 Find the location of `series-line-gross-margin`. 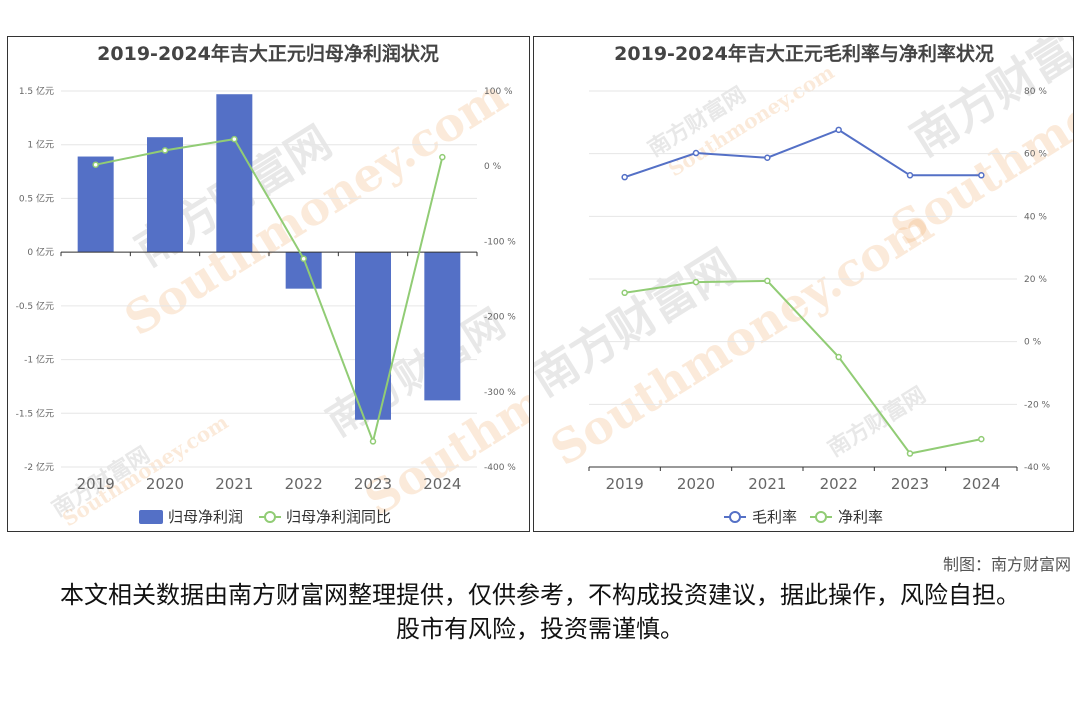

series-line-gross-margin is located at coordinates (803, 153).